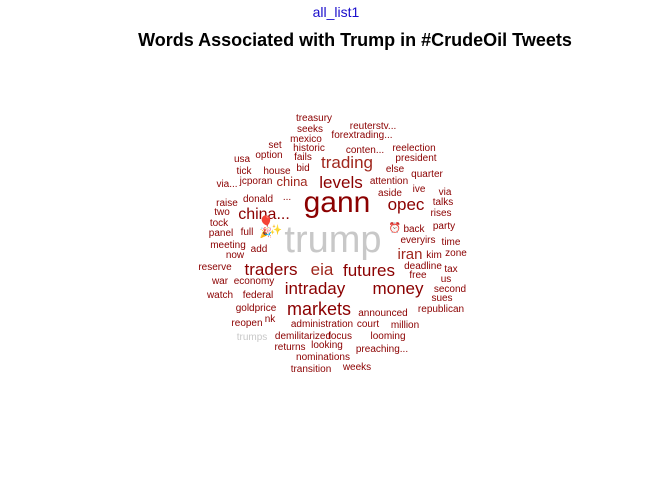 This screenshot has height=480, width=672. Describe the element at coordinates (256, 181) in the screenshot. I see `word-jcporan: jcporan` at that location.